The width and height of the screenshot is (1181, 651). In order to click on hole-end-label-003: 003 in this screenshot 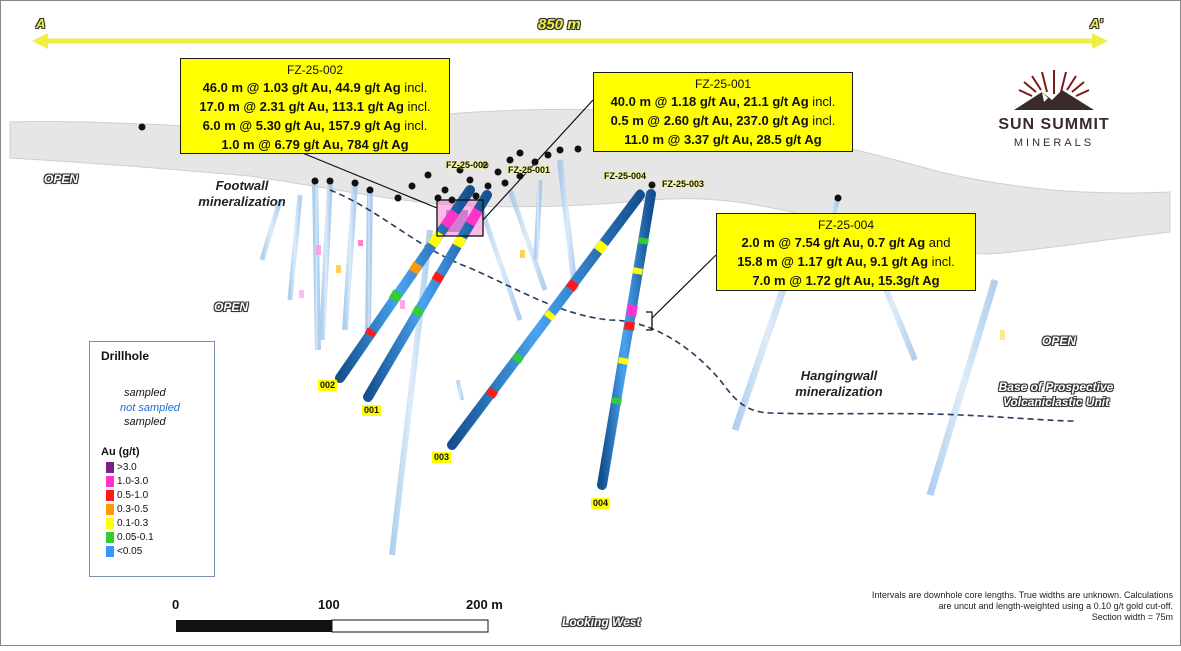, I will do `click(442, 457)`.